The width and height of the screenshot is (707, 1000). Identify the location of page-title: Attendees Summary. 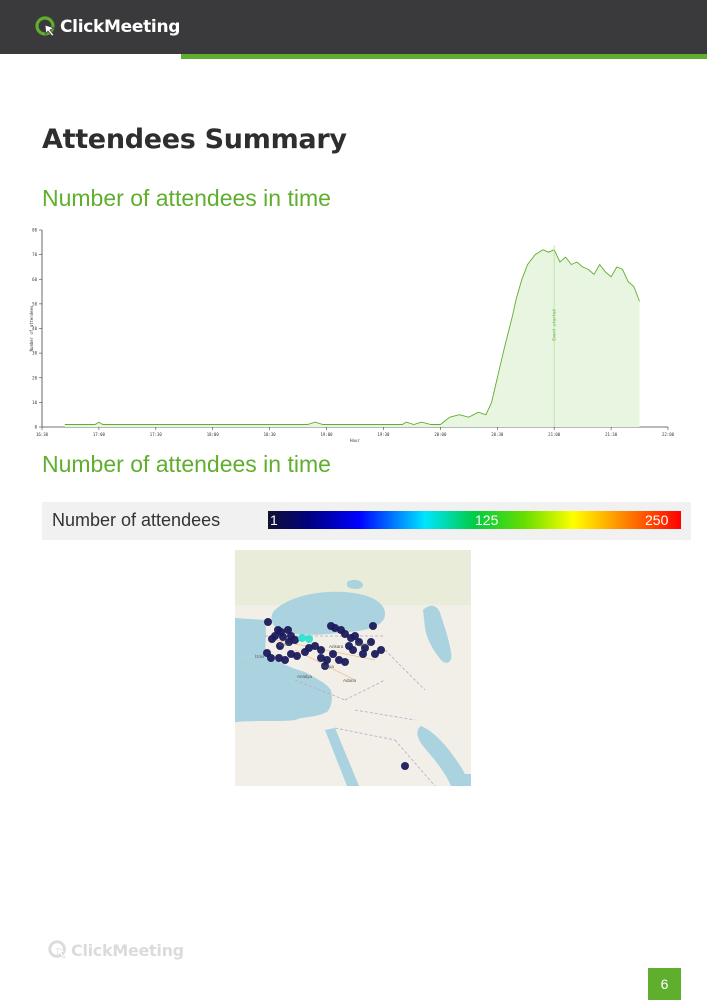
(194, 139).